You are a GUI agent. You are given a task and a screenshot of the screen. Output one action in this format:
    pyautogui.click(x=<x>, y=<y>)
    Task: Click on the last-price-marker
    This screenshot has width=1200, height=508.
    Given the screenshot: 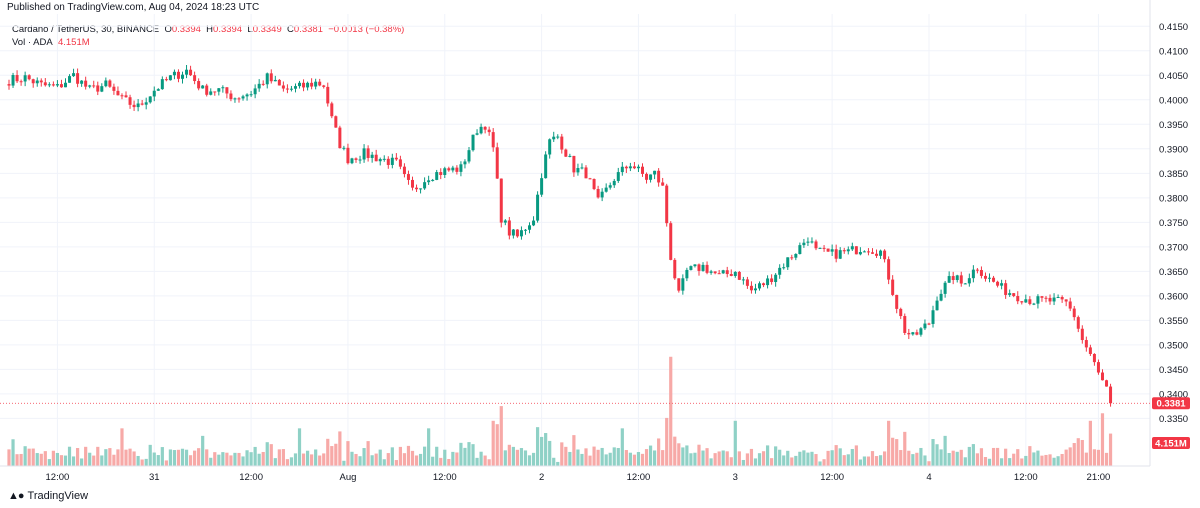 What is the action you would take?
    pyautogui.click(x=1171, y=403)
    